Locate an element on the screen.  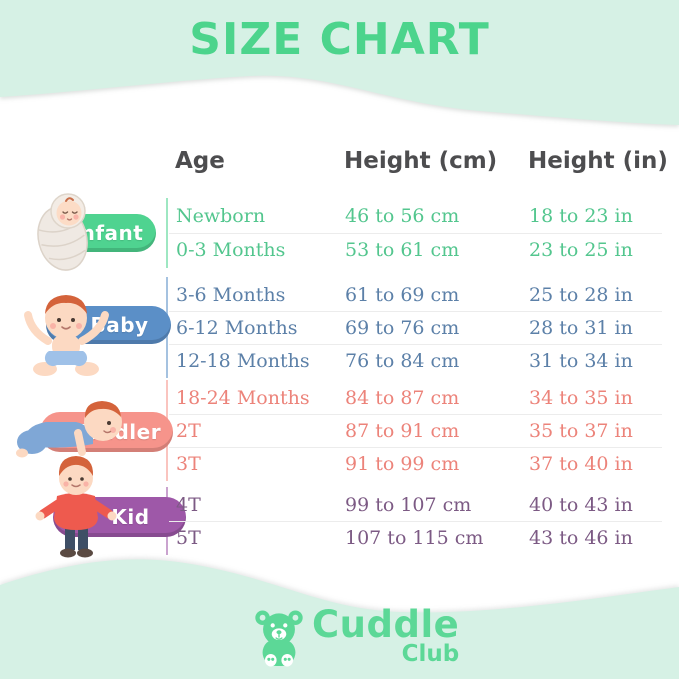
standing-kid-illustration is located at coordinates (76, 507).